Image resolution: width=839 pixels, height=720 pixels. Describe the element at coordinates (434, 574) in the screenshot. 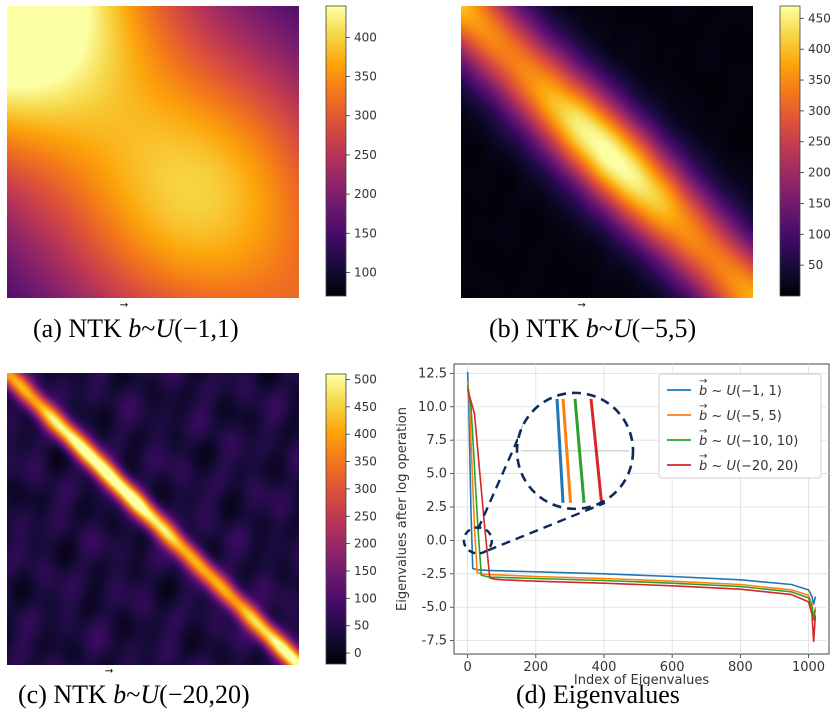

I see `y-tick-label: -2.5` at that location.